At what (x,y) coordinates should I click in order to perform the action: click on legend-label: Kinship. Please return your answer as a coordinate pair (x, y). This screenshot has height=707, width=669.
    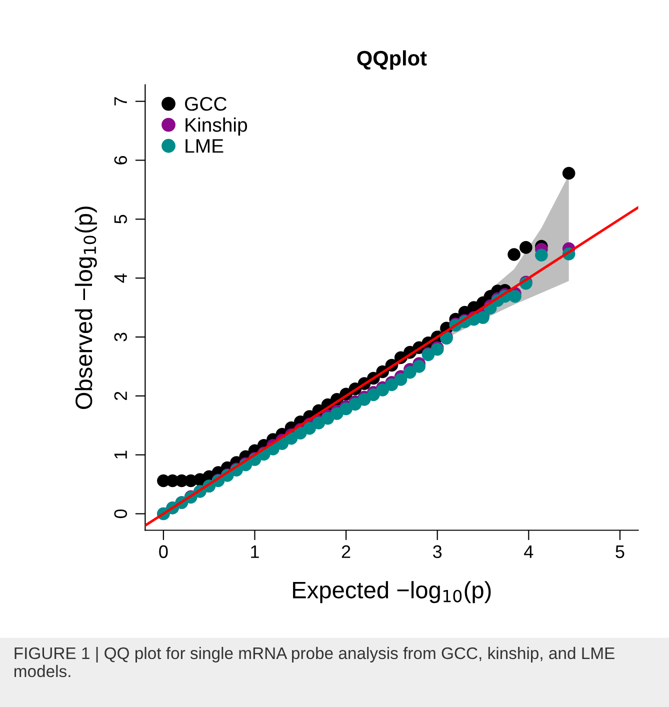
    Looking at the image, I should click on (217, 127).